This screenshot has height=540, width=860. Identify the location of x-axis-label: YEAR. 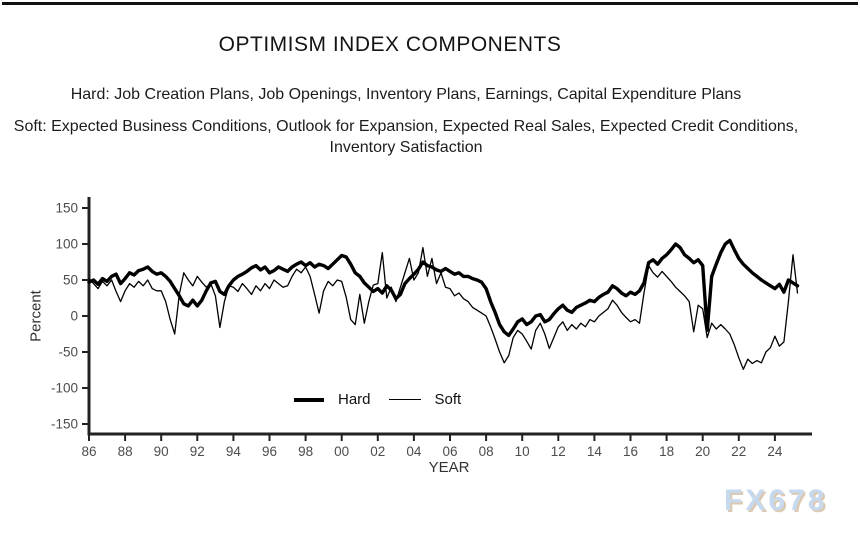
(449, 467).